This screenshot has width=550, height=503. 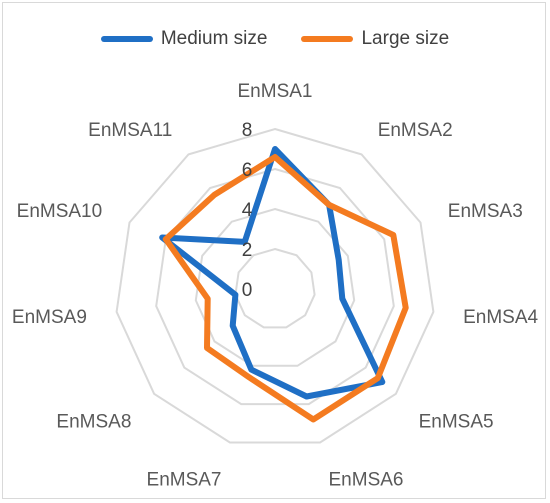 I want to click on category-label-enmsa2: EnMSA2, so click(x=415, y=130).